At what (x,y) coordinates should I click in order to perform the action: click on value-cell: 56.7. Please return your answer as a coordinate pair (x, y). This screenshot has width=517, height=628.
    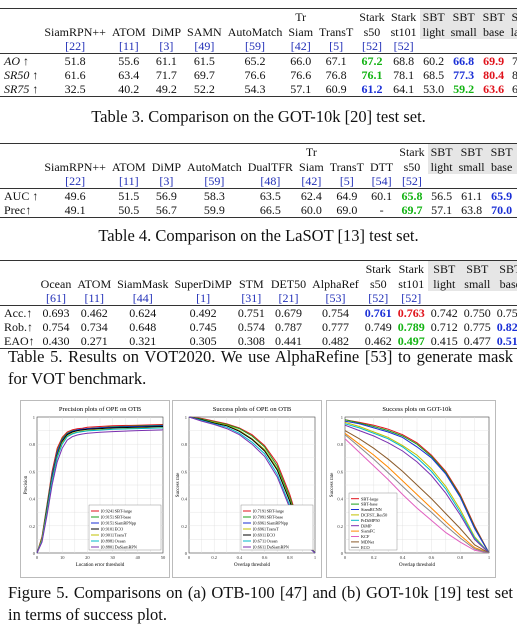
    Looking at the image, I should click on (166, 210).